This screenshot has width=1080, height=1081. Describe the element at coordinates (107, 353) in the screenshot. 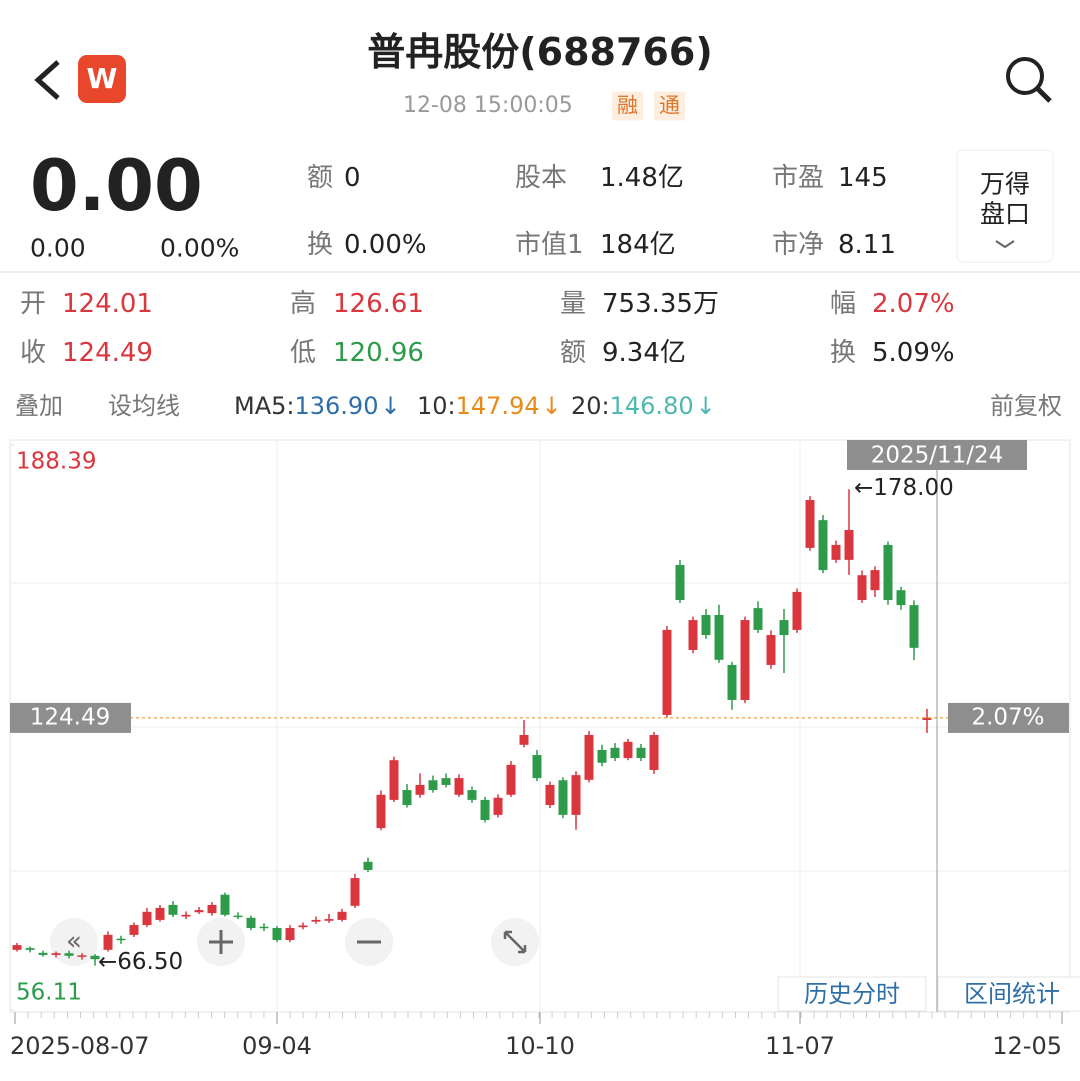

I see `day-stat-value: 124.49` at that location.